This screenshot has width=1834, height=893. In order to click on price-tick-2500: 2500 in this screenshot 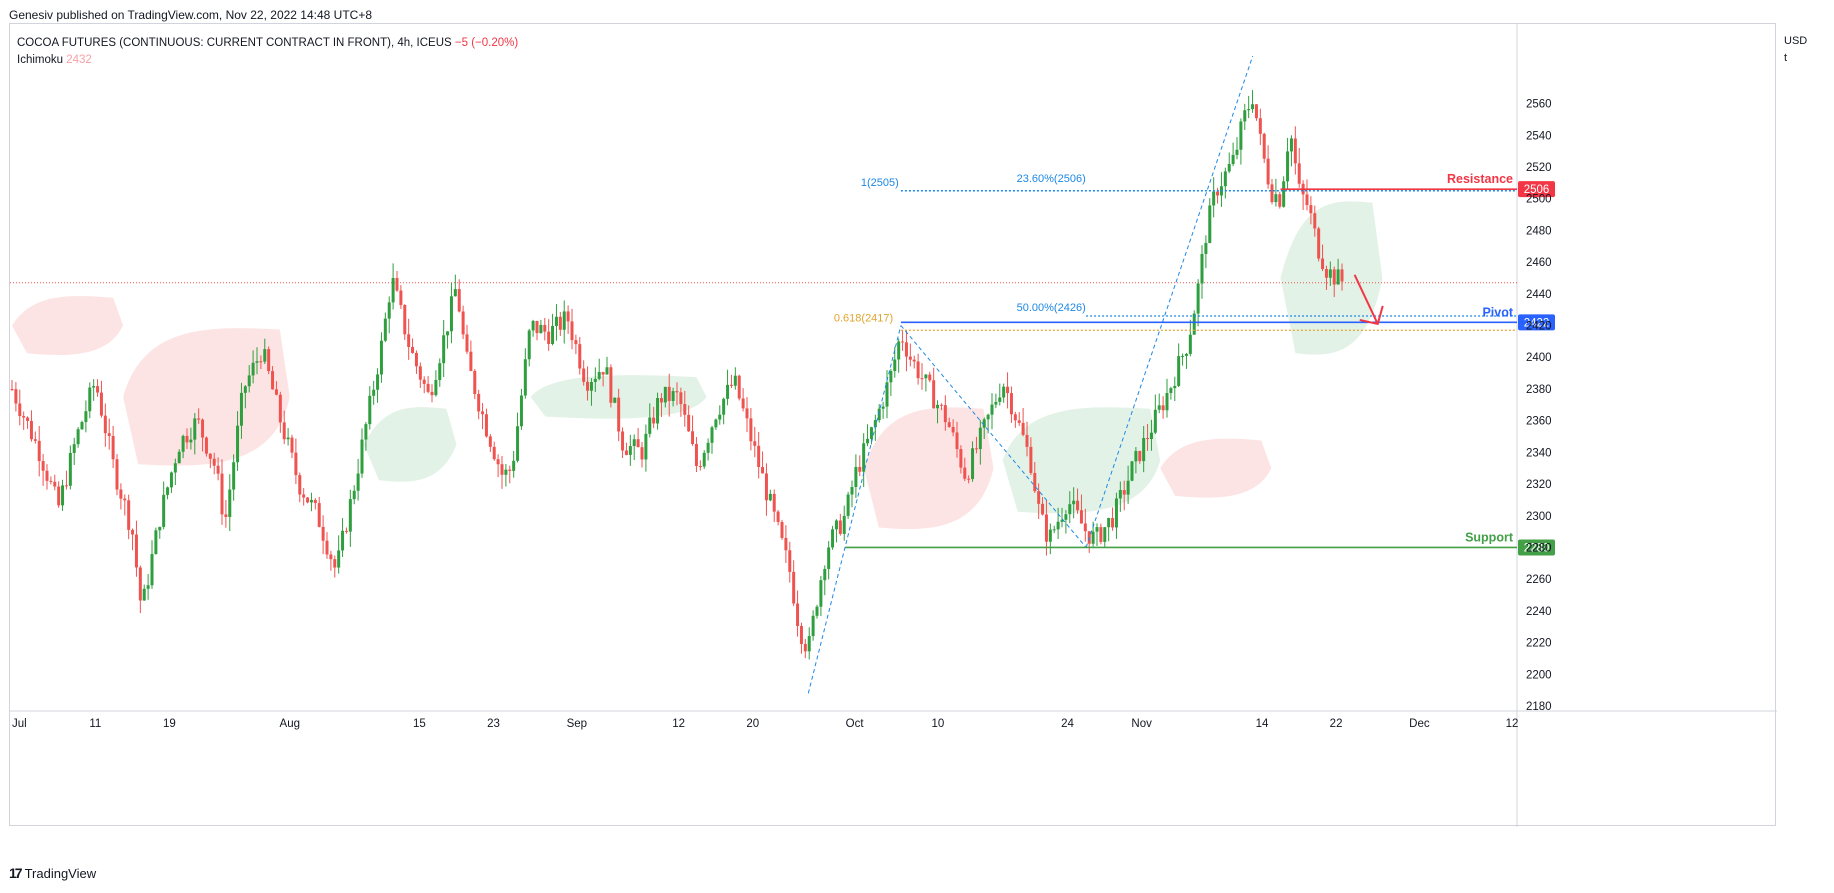, I will do `click(1539, 200)`.